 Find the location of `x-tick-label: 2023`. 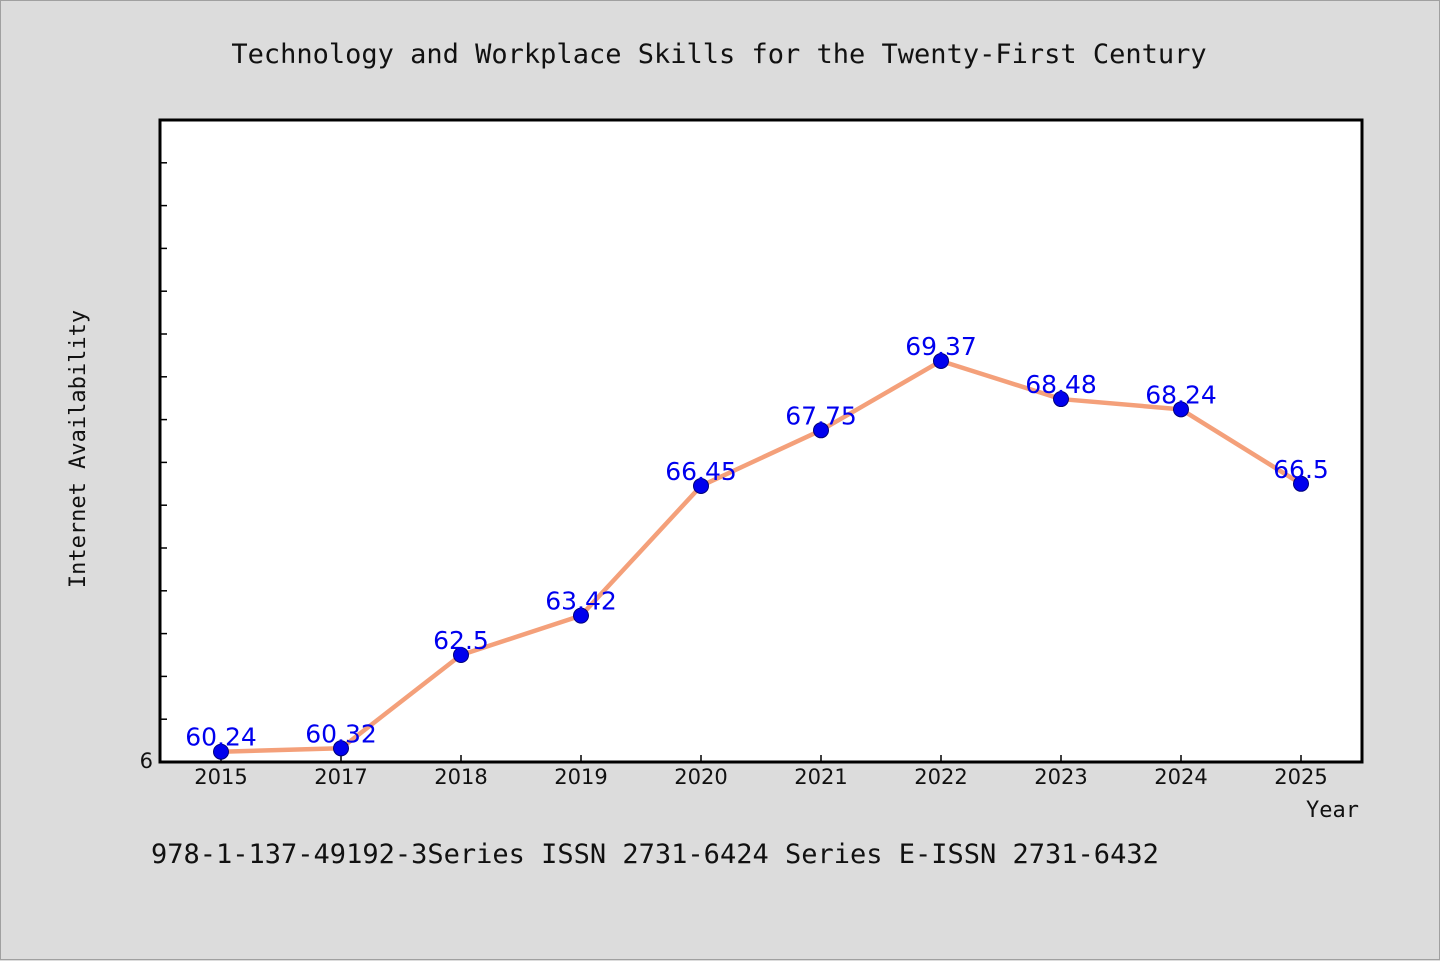

x-tick-label: 2023 is located at coordinates (1060, 777).